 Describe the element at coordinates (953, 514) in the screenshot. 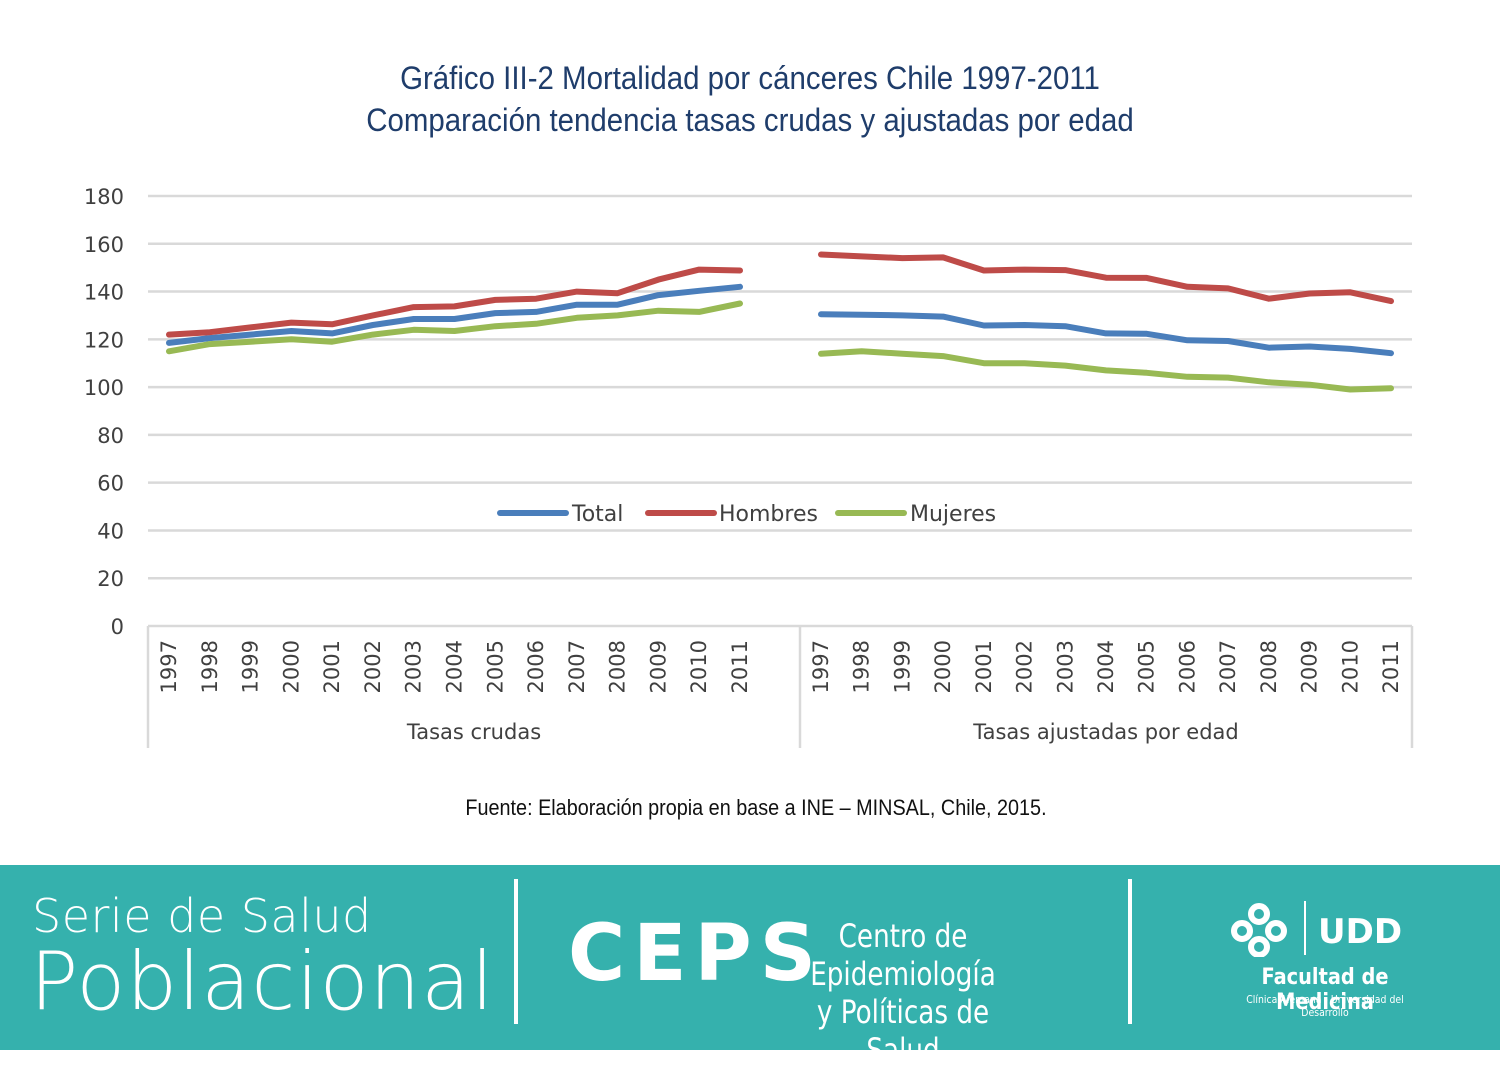

I see `legend-label-mujeres: Mujeres` at that location.